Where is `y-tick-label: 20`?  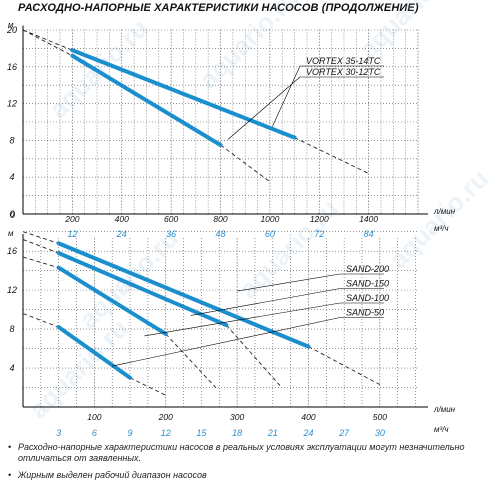 y-tick-label: 20 is located at coordinates (11, 30).